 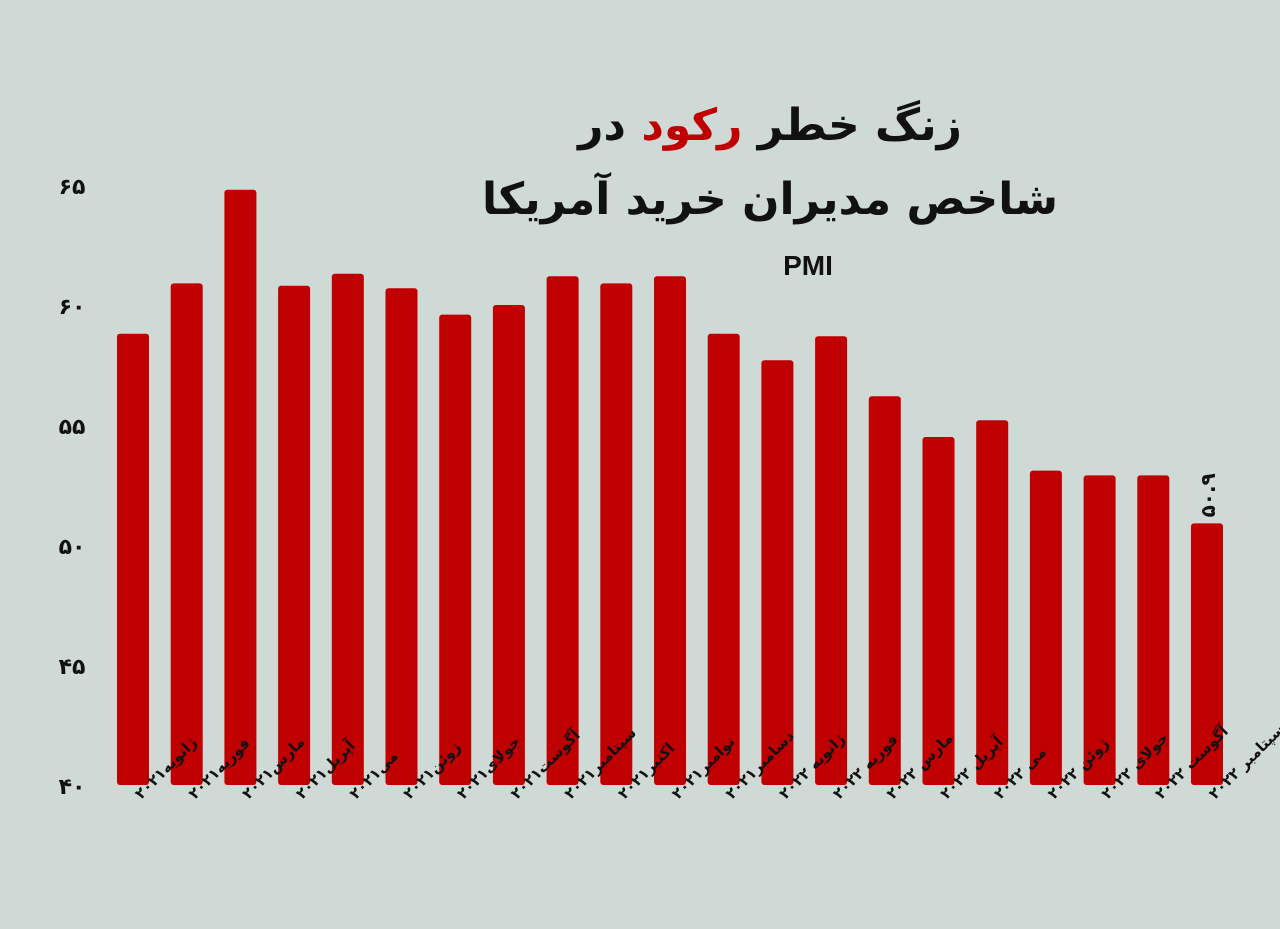 I want to click on chart-title-line1: زنگ خطر رکود در, so click(x=770, y=126).